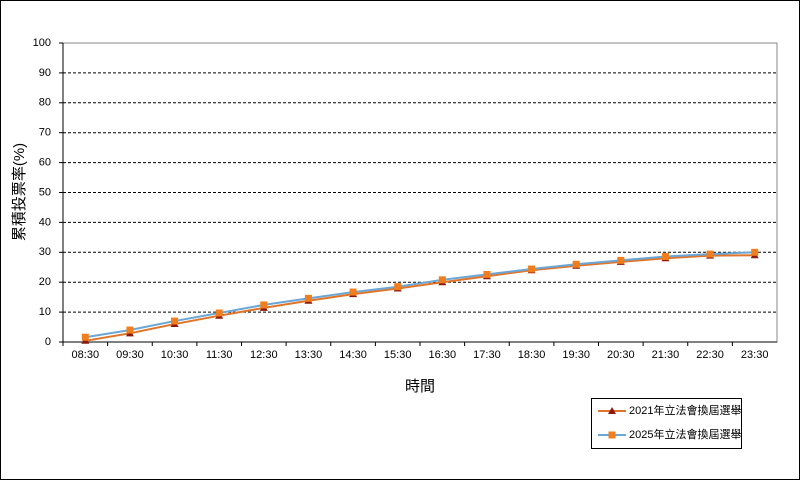 Image resolution: width=800 pixels, height=480 pixels. Describe the element at coordinates (398, 355) in the screenshot. I see `x-tick-label: 15:30` at that location.